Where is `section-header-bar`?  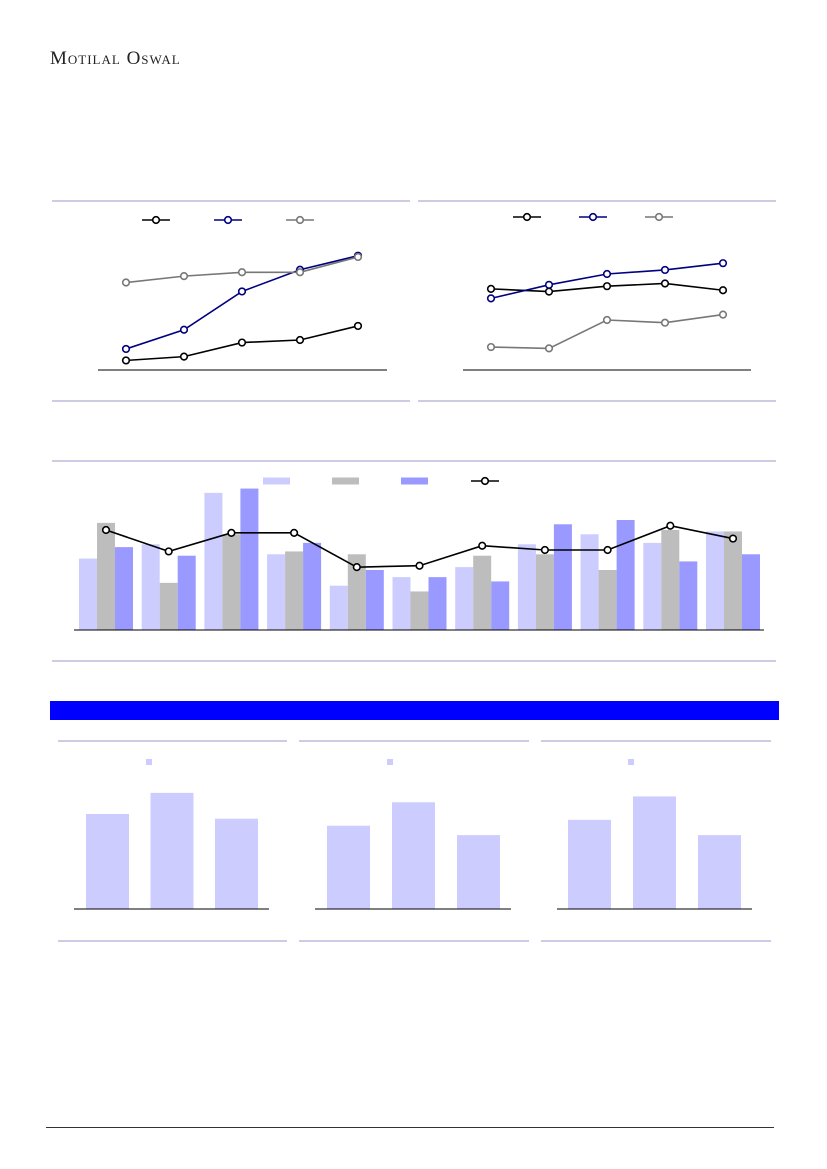
section-header-bar is located at coordinates (414, 710).